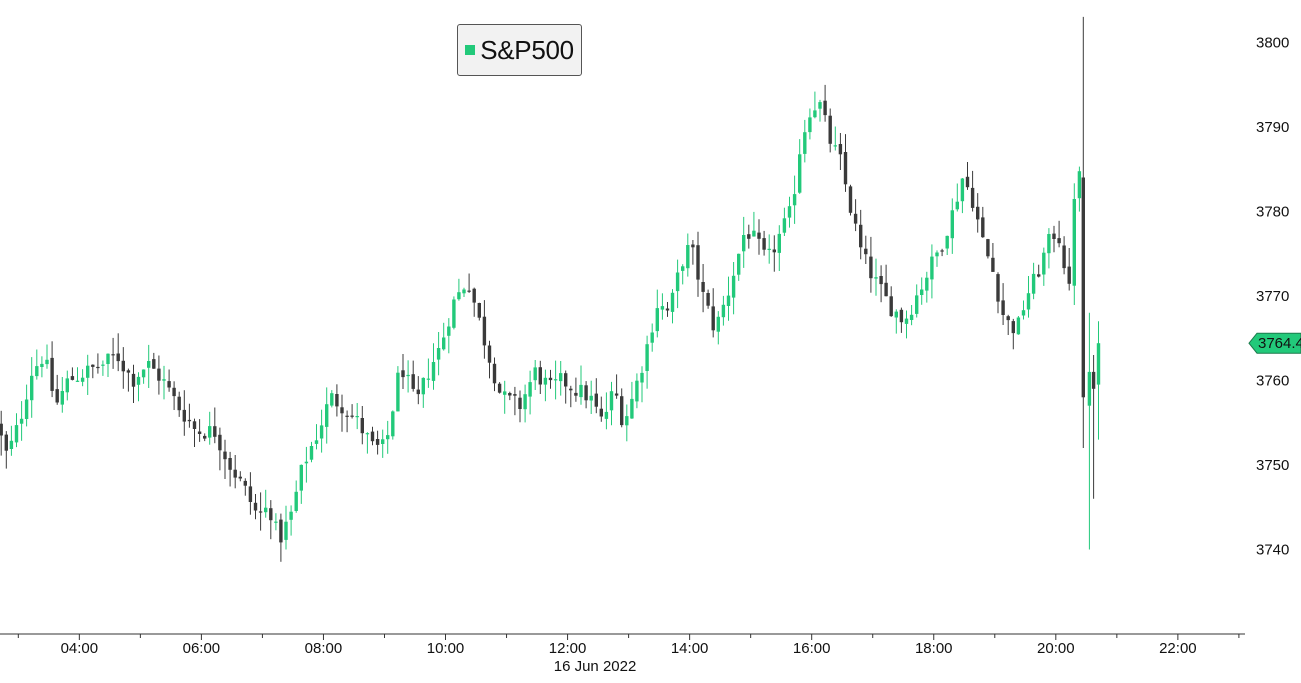  I want to click on y-axis: 3740 3750 3760 3770 3780 3790 3800, so click(1272, 296).